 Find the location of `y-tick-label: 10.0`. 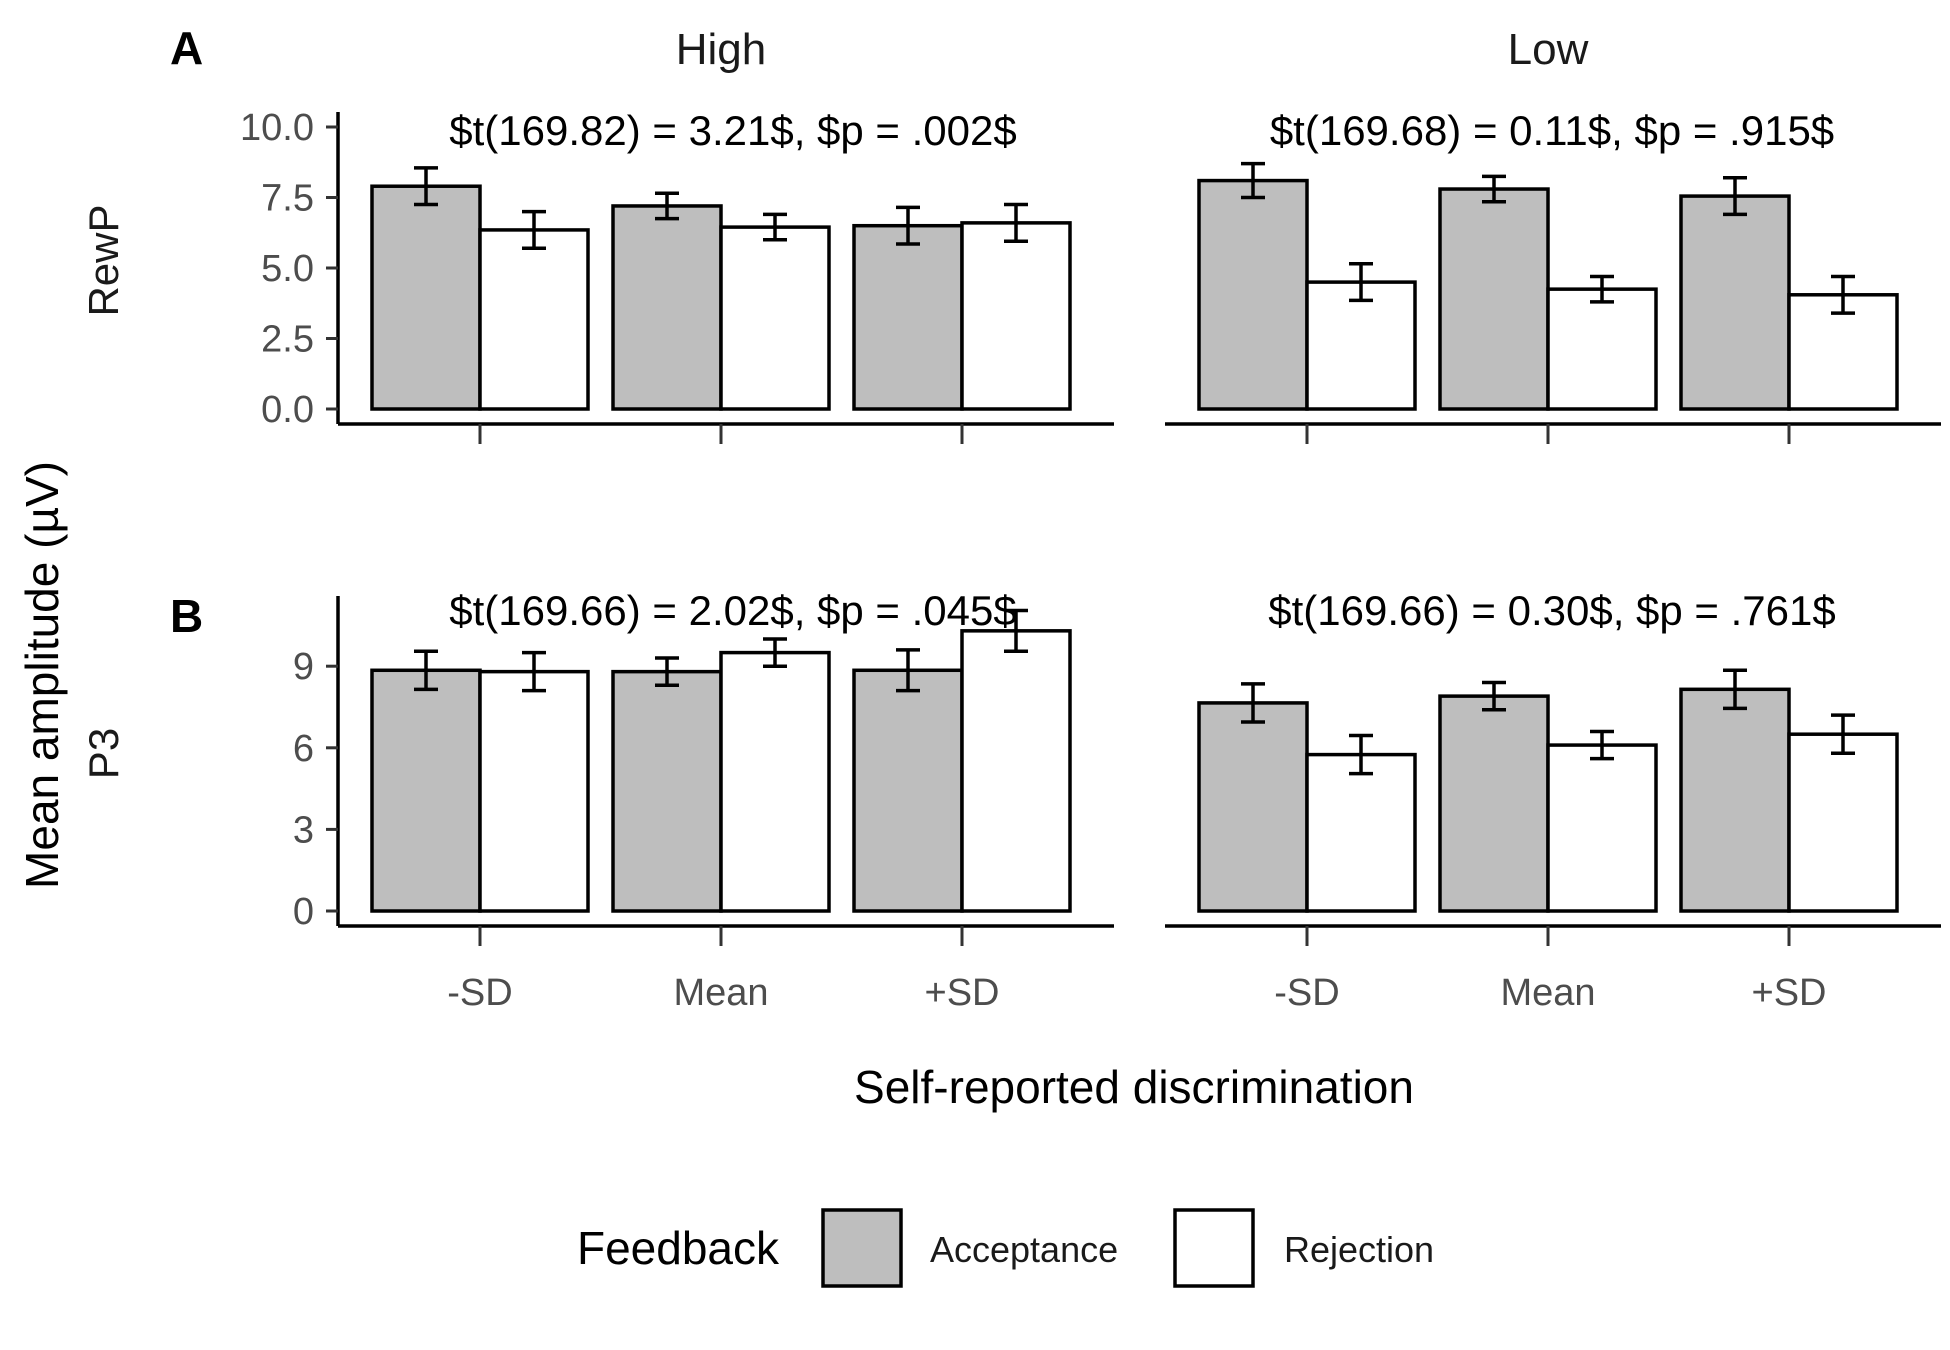

y-tick-label: 10.0 is located at coordinates (277, 128).